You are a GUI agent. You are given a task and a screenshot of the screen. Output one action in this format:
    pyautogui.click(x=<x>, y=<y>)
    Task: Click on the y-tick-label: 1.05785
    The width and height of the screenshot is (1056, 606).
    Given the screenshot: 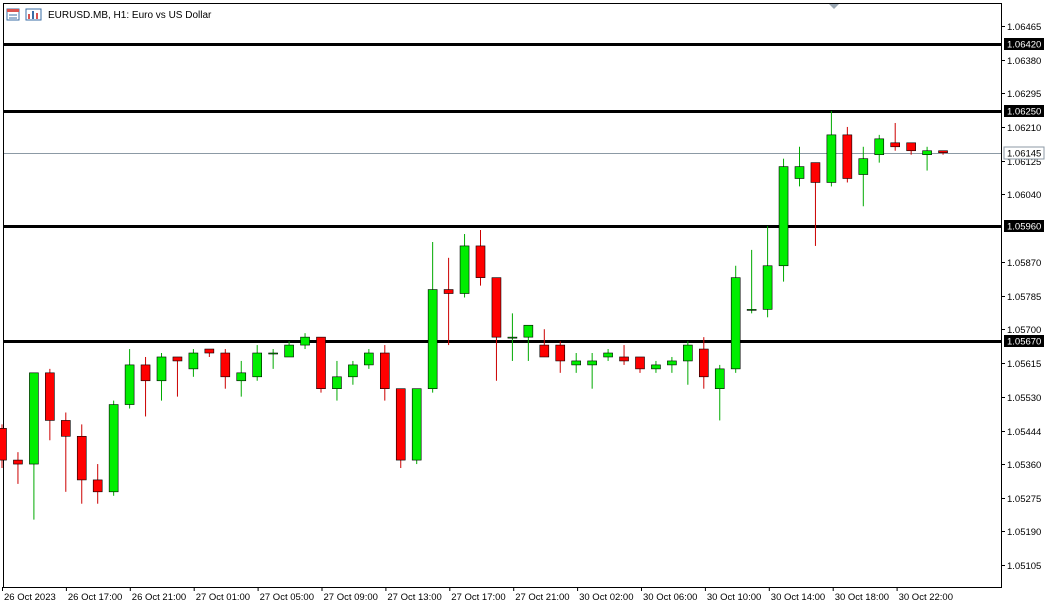 What is the action you would take?
    pyautogui.click(x=1024, y=297)
    